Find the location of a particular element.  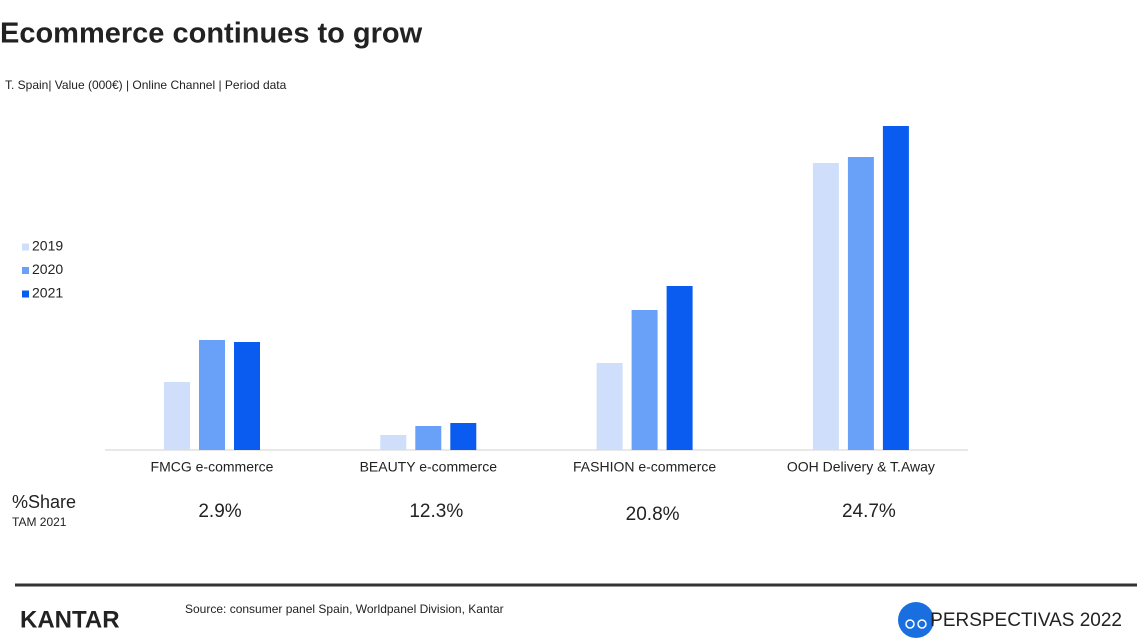

chart-title: Ecommerce continues to grow is located at coordinates (211, 34).